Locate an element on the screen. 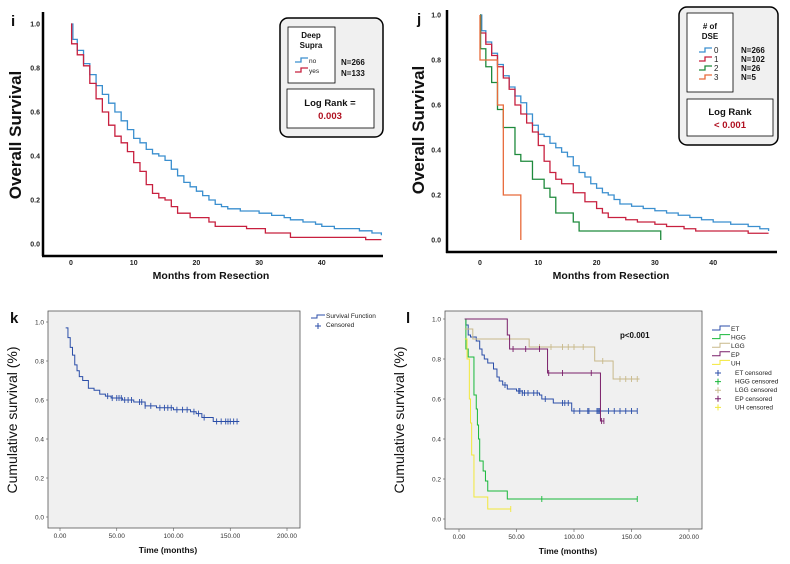  legend-label: 1 is located at coordinates (716, 59).